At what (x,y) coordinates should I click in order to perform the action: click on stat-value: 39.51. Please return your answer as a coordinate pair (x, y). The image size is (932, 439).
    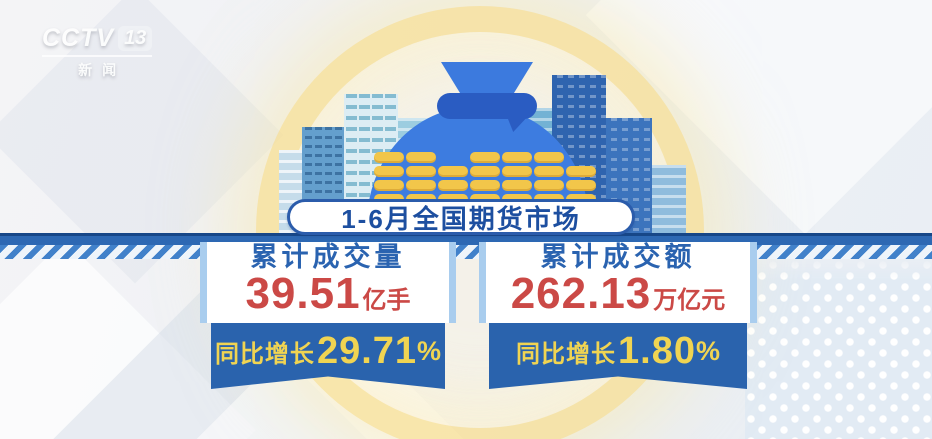
    Looking at the image, I should click on (303, 293).